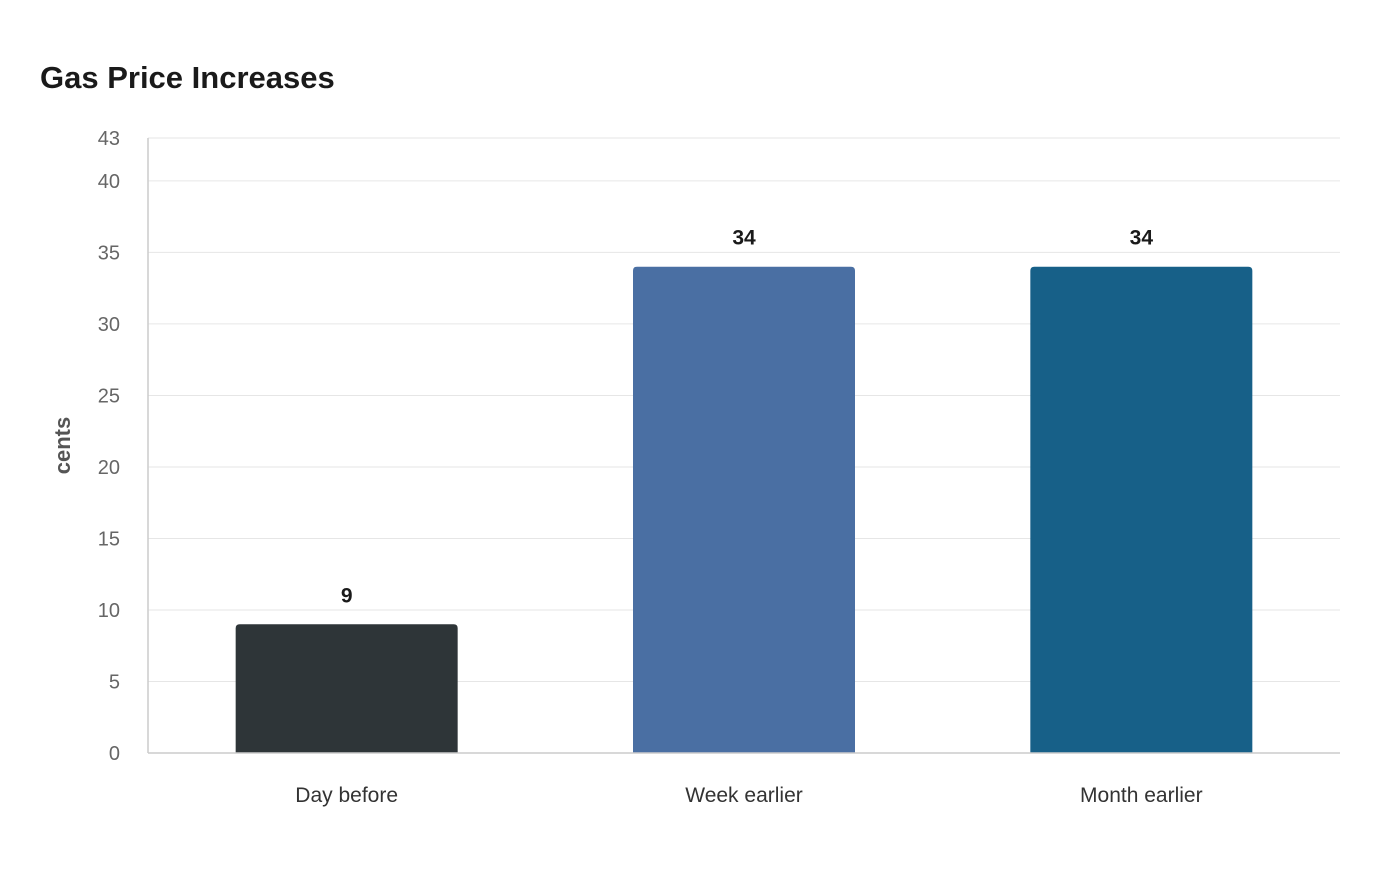 This screenshot has width=1400, height=880. I want to click on x-axis-categories: Day before Week earlier Month earlier, so click(748, 795).